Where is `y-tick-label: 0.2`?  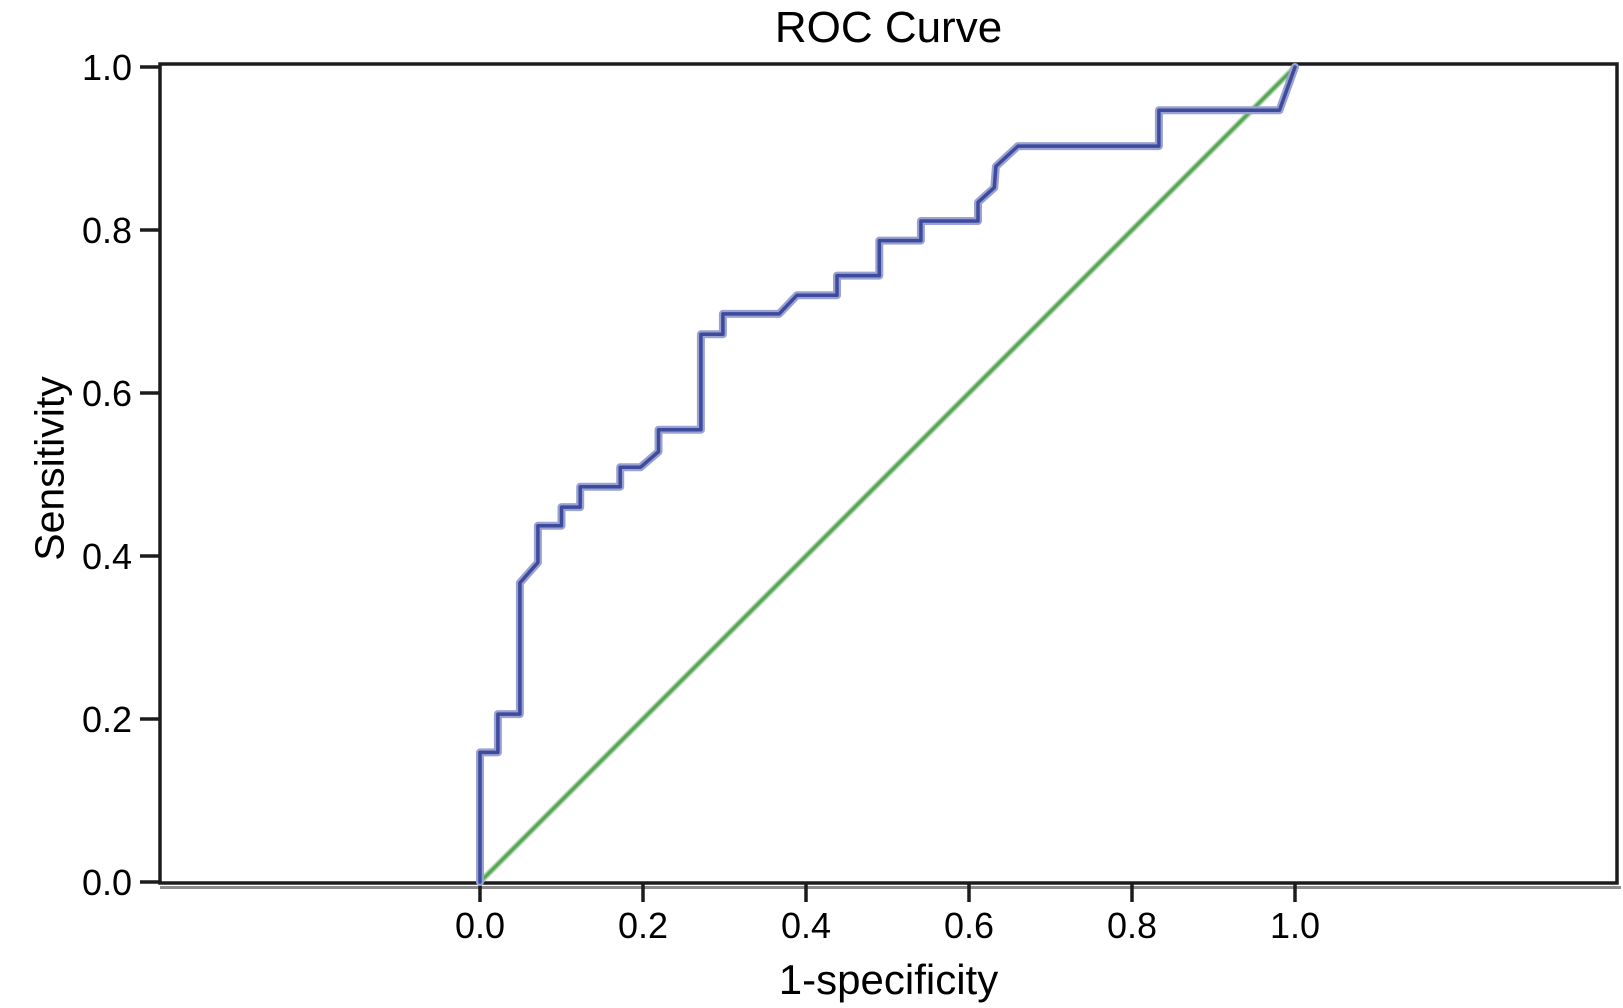 y-tick-label: 0.2 is located at coordinates (107, 719).